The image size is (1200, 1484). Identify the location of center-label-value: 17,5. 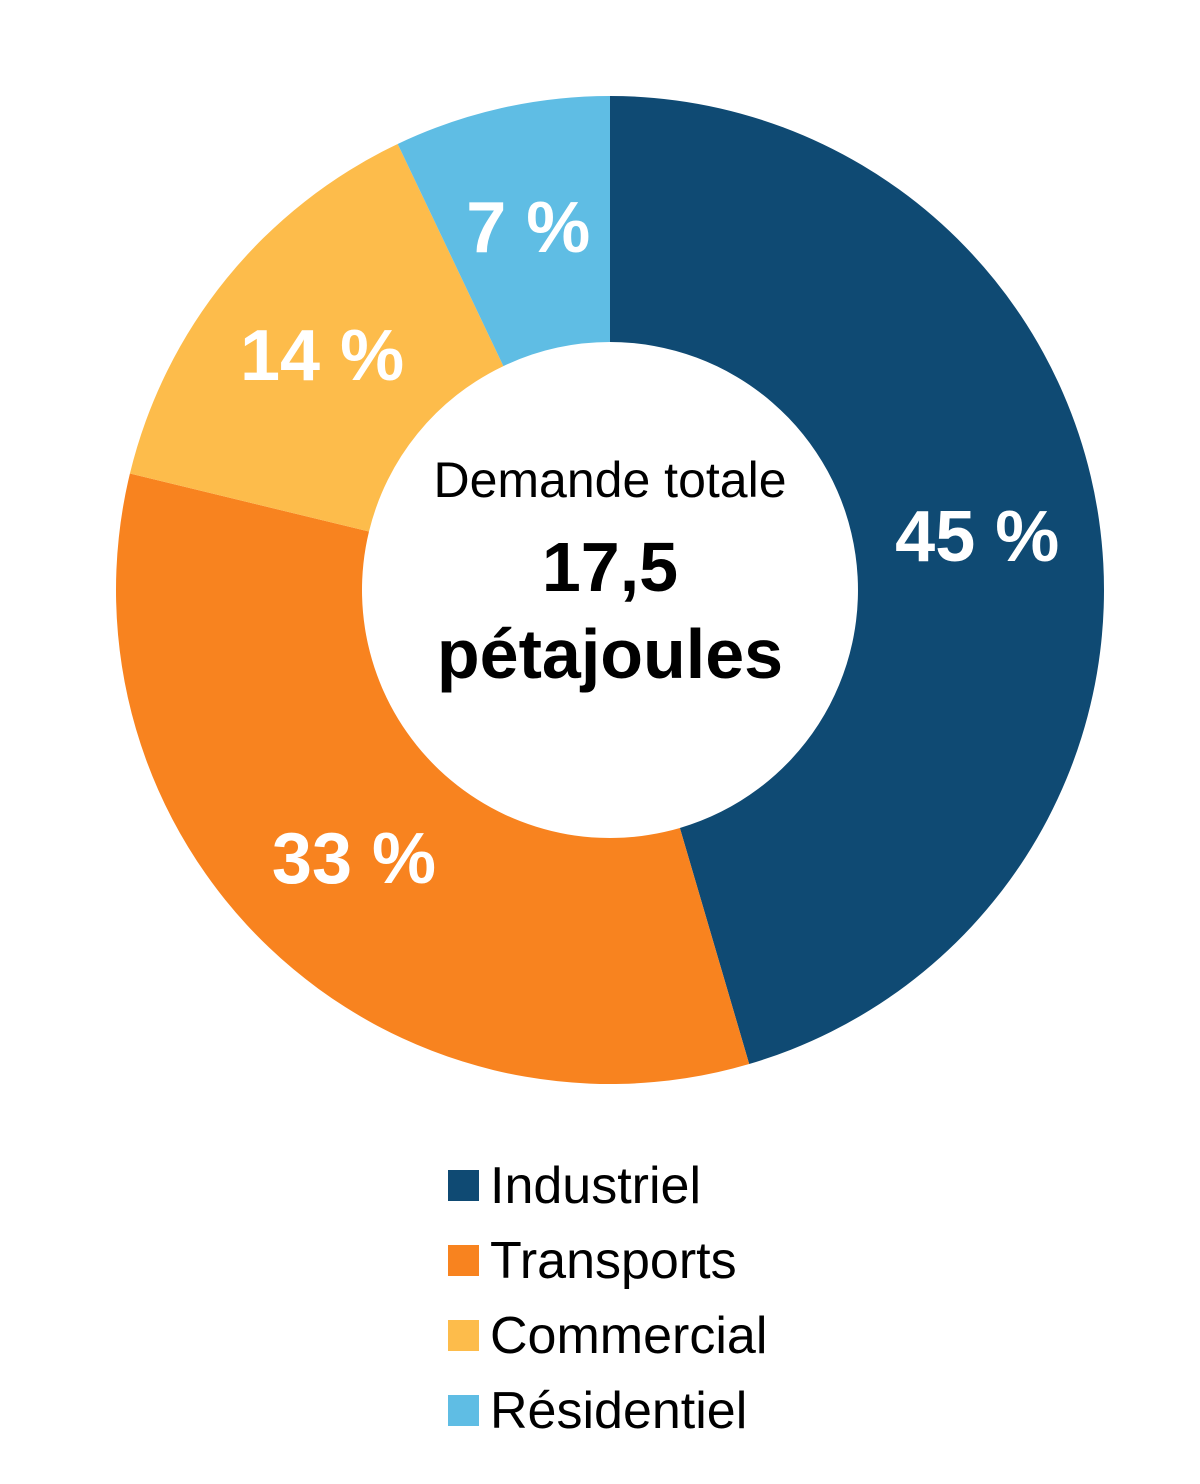
(610, 567).